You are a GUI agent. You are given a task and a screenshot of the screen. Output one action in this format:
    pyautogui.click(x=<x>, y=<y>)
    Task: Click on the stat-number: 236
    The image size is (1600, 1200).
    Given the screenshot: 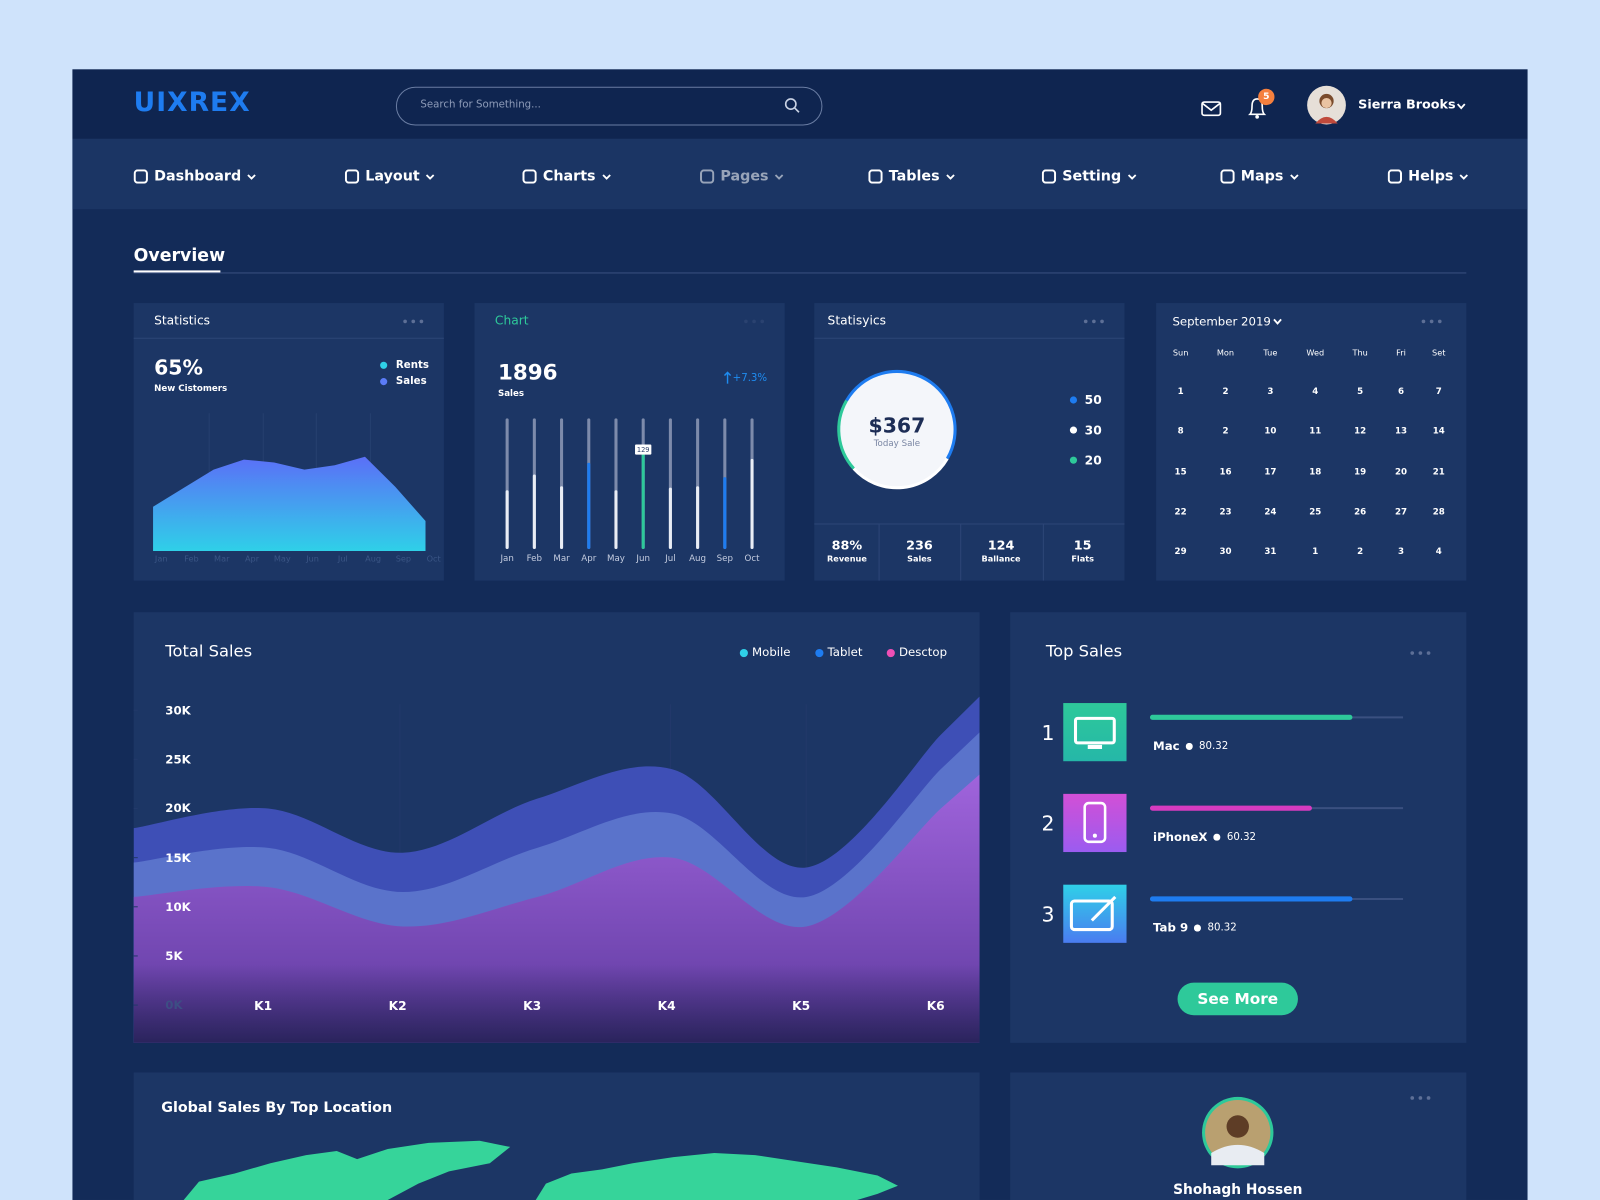 What is the action you would take?
    pyautogui.click(x=919, y=545)
    